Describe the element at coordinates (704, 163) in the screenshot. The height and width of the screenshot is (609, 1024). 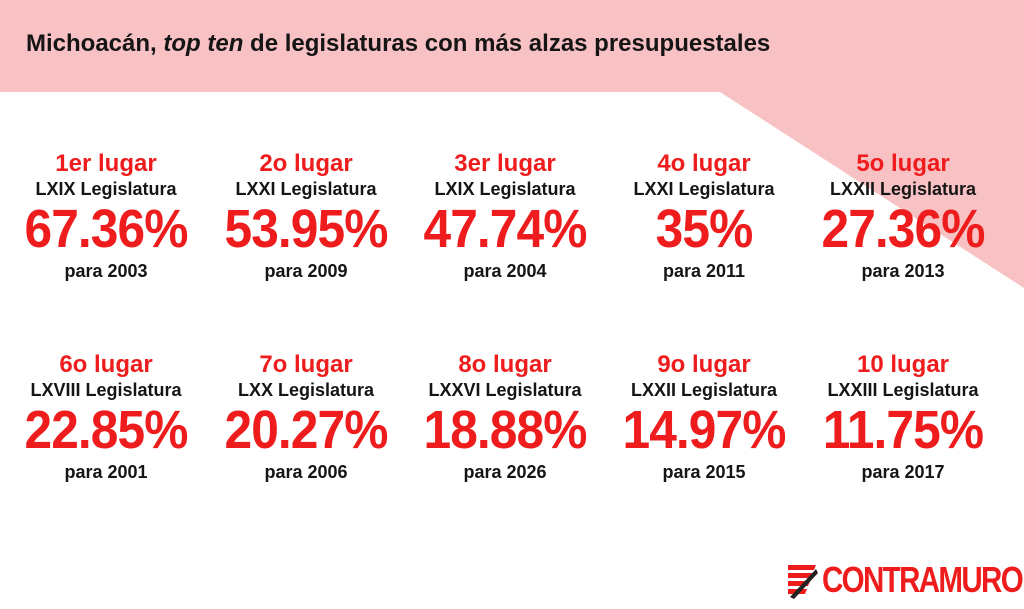
I see `rank-label: 4o lugar` at that location.